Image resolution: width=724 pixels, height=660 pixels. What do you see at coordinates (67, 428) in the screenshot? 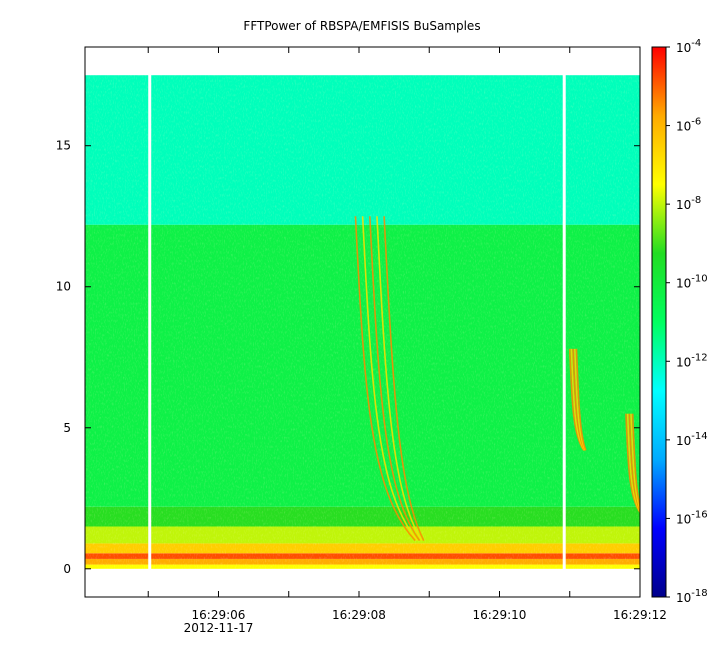
I see `y-tick-label: 5` at bounding box center [67, 428].